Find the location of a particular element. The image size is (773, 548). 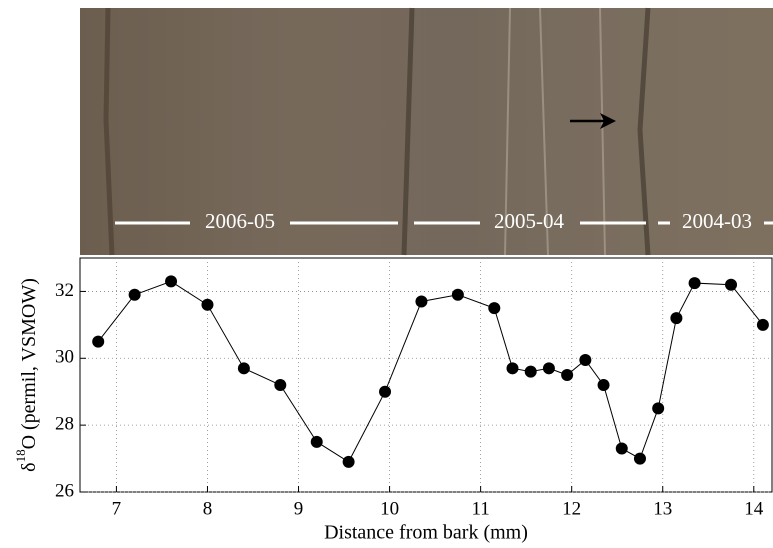

x-axis-label: Distance from bark (mm) is located at coordinates (426, 533).